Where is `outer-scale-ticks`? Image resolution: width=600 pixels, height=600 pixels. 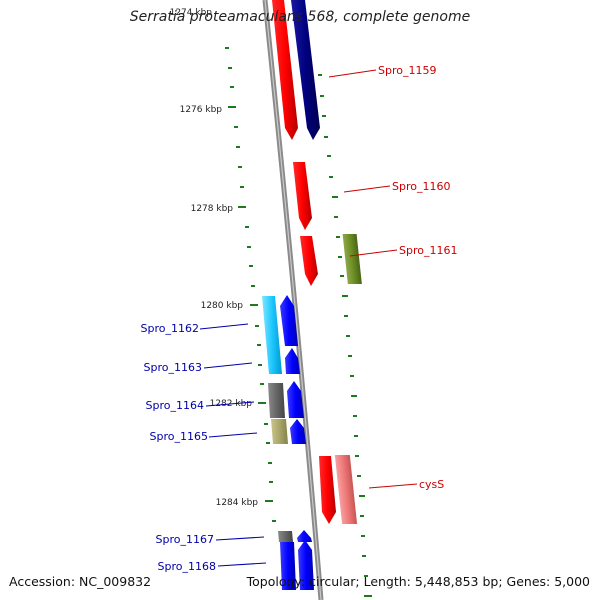 outer-scale-ticks is located at coordinates (345, 335).